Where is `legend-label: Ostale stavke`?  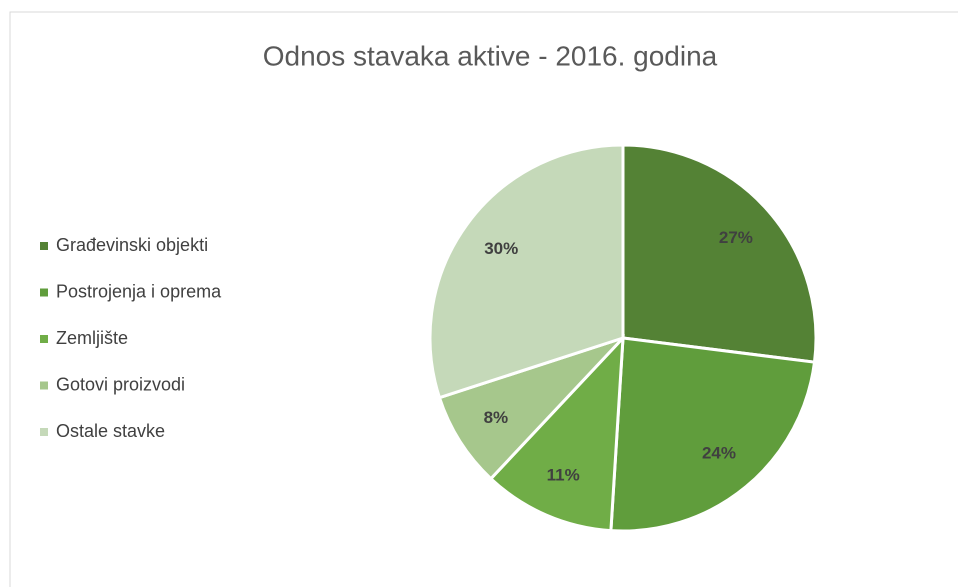
legend-label: Ostale stavke is located at coordinates (110, 431).